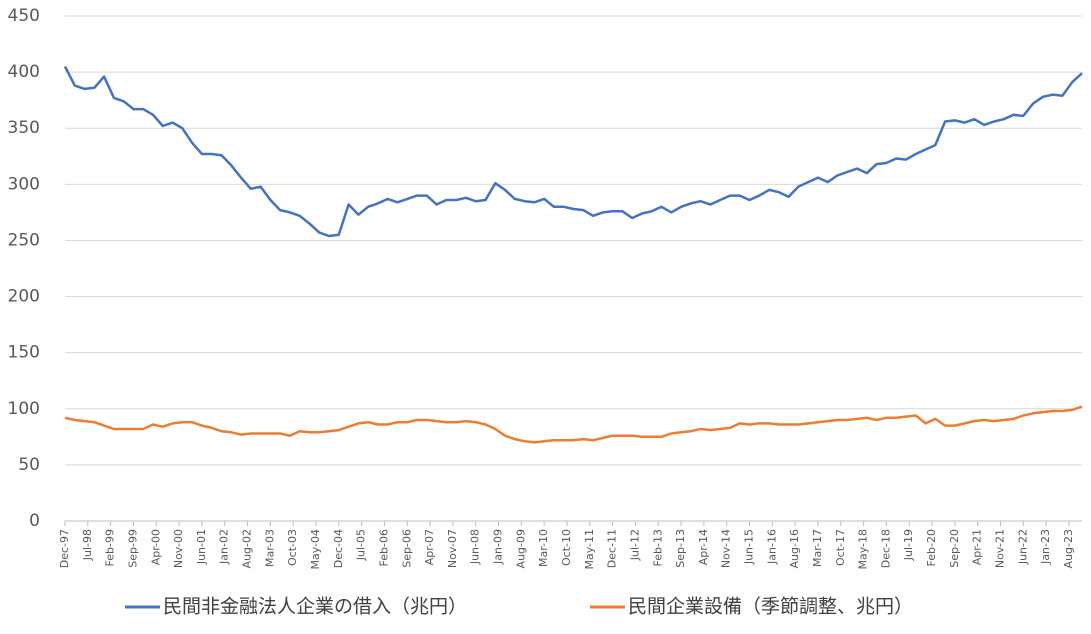 Image resolution: width=1091 pixels, height=634 pixels. Describe the element at coordinates (770, 607) in the screenshot. I see `legend-label: 民間企業設備（季節調整、兆円）` at that location.